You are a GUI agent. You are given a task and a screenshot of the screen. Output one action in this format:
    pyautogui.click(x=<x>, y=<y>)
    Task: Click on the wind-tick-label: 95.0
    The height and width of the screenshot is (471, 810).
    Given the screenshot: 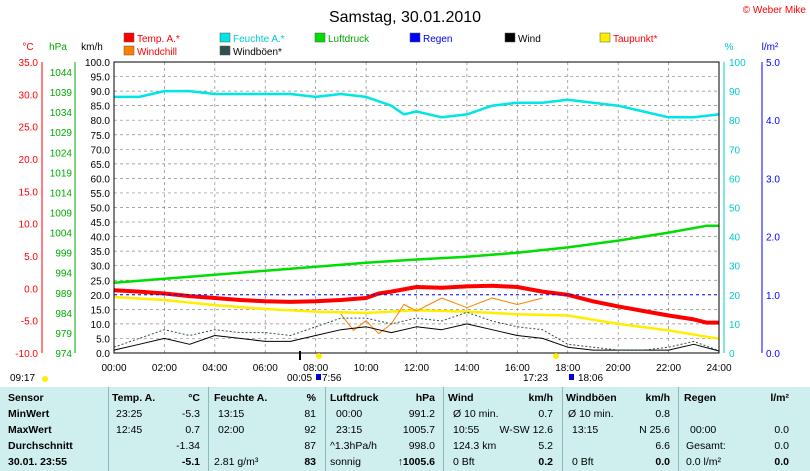 What is the action you would take?
    pyautogui.click(x=101, y=78)
    